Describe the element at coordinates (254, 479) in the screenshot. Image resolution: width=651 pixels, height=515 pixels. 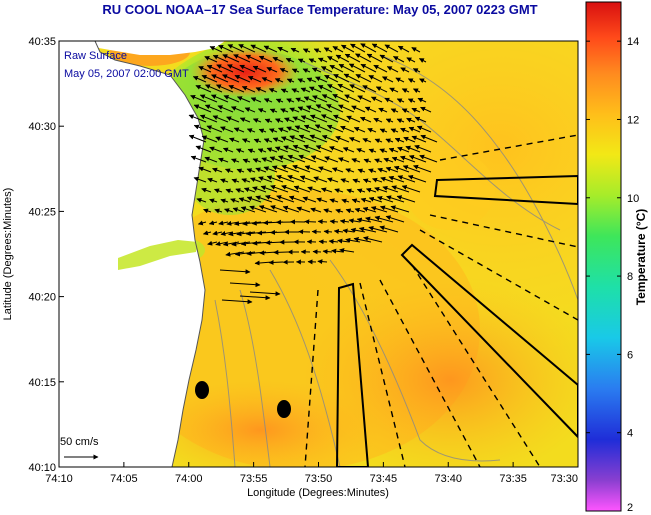
I see `x-tick-label: 73:55` at that location.